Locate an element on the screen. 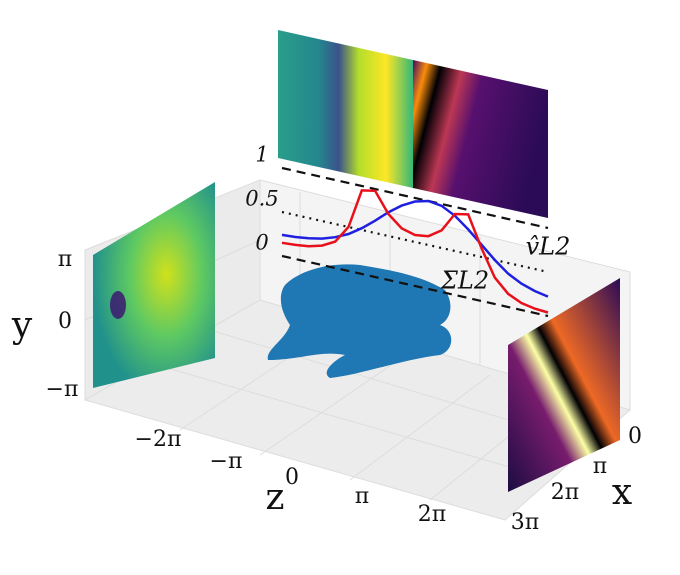 The width and height of the screenshot is (680, 575). y-tick-label: 1 is located at coordinates (261, 155).